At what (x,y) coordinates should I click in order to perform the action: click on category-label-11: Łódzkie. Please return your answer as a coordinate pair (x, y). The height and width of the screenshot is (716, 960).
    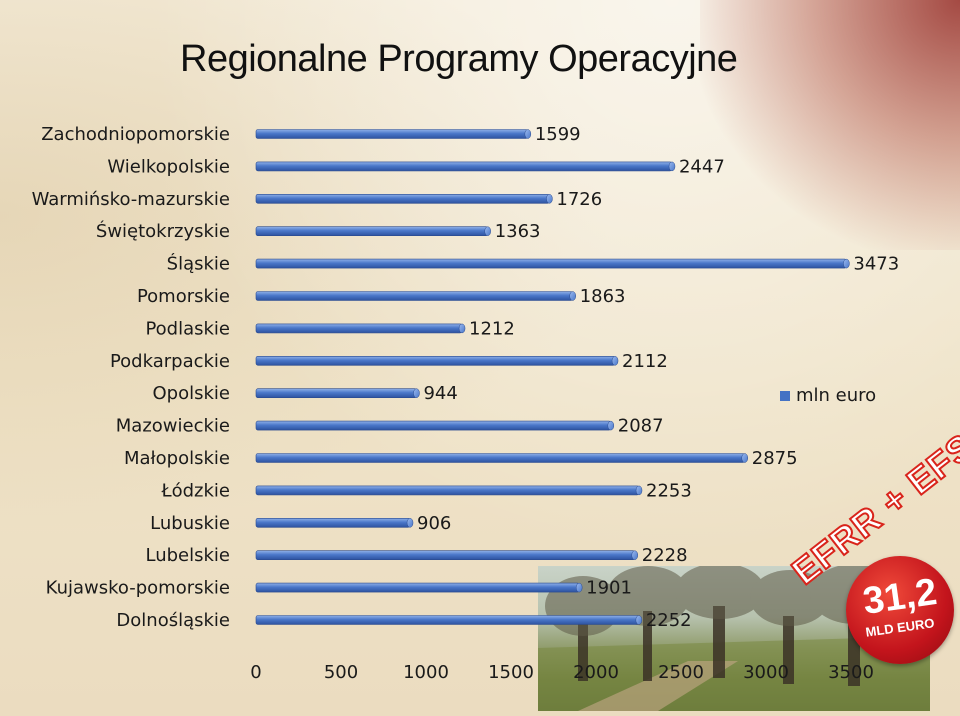
    Looking at the image, I should click on (195, 490).